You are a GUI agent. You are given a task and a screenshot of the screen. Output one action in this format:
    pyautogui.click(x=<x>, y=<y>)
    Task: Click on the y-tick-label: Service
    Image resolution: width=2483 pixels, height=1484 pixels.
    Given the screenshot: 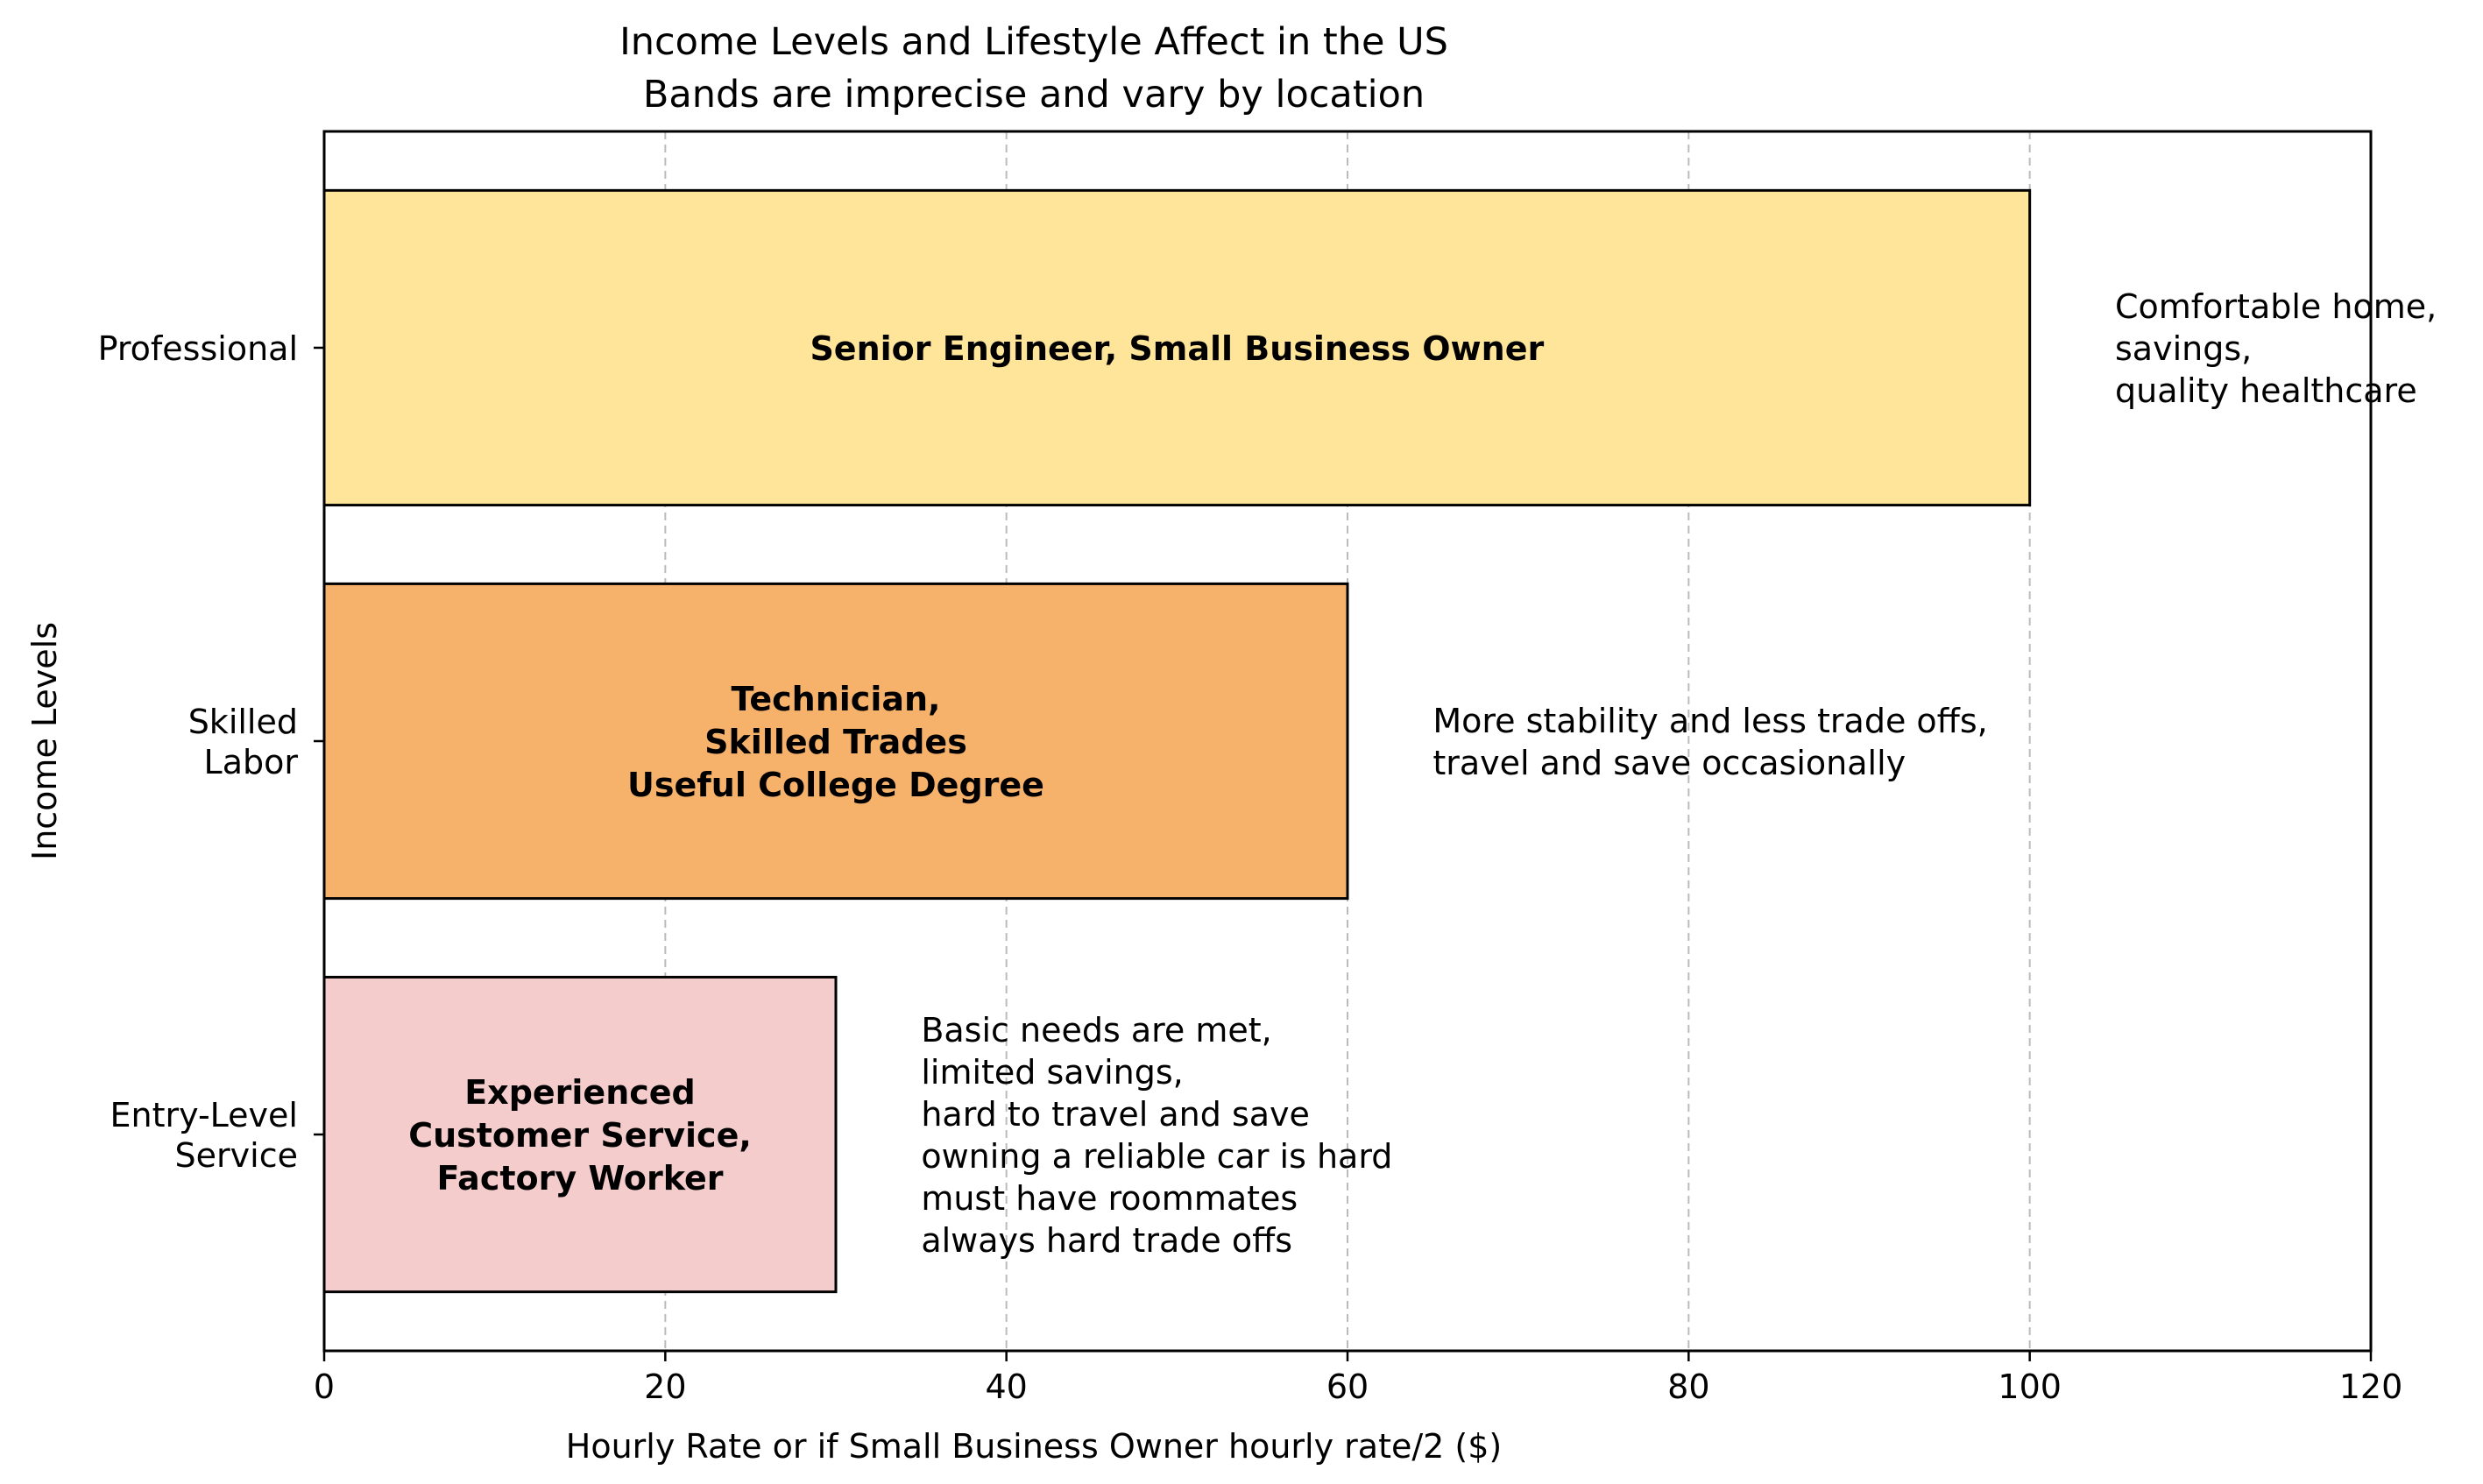 What is the action you would take?
    pyautogui.click(x=236, y=1155)
    